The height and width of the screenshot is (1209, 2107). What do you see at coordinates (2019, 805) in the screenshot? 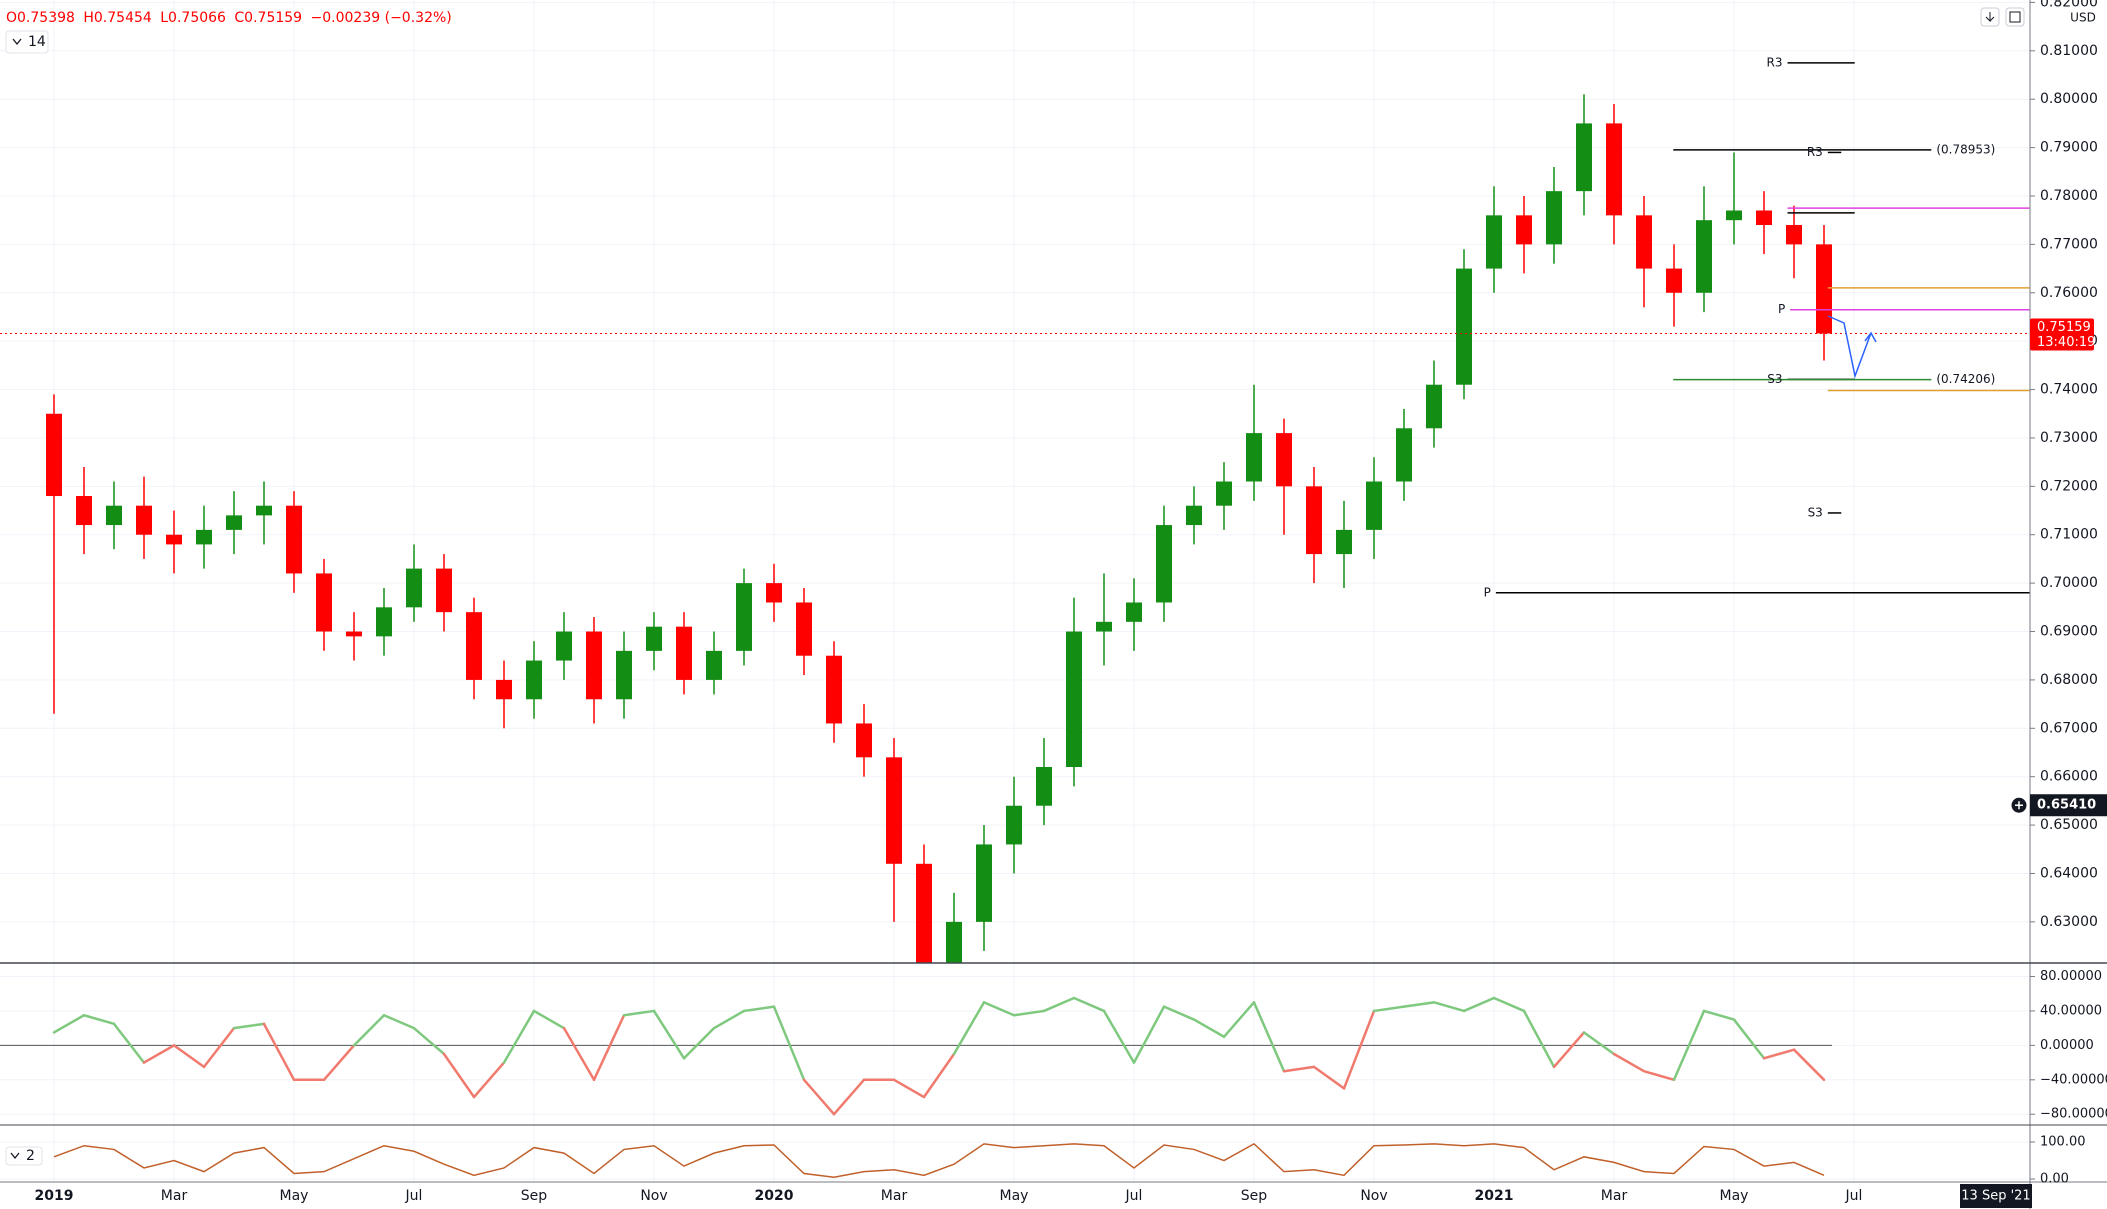
I see `plus-icon` at bounding box center [2019, 805].